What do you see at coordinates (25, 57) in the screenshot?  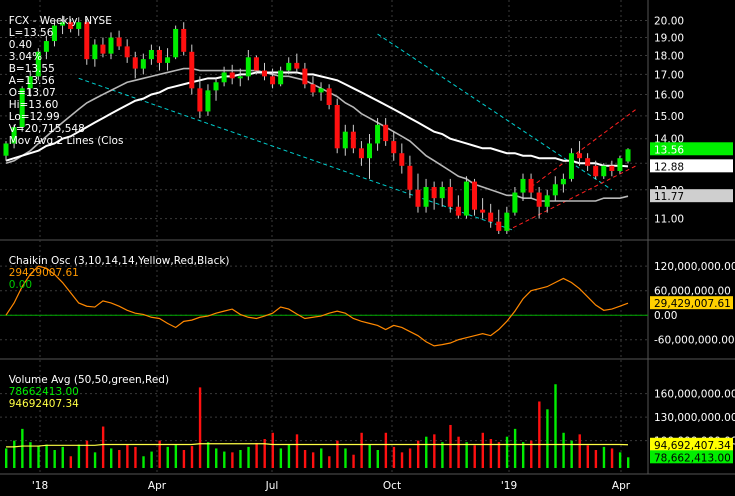 I see `change-percent: 3.04%` at bounding box center [25, 57].